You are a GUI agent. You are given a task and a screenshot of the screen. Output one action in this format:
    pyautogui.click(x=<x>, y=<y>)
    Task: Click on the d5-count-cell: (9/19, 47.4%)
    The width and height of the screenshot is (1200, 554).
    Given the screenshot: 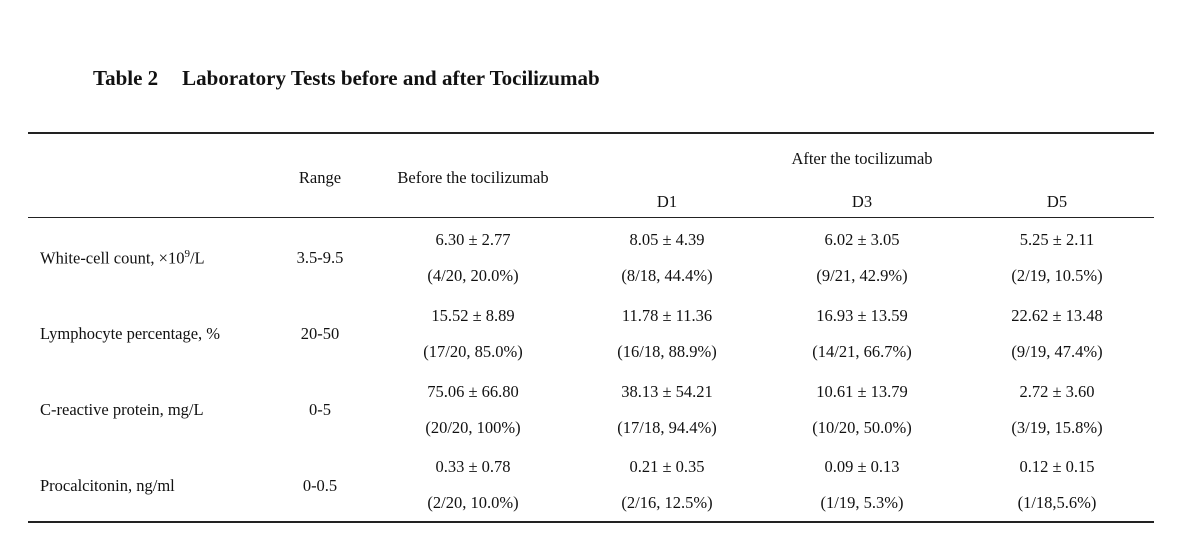 What is the action you would take?
    pyautogui.click(x=1057, y=351)
    